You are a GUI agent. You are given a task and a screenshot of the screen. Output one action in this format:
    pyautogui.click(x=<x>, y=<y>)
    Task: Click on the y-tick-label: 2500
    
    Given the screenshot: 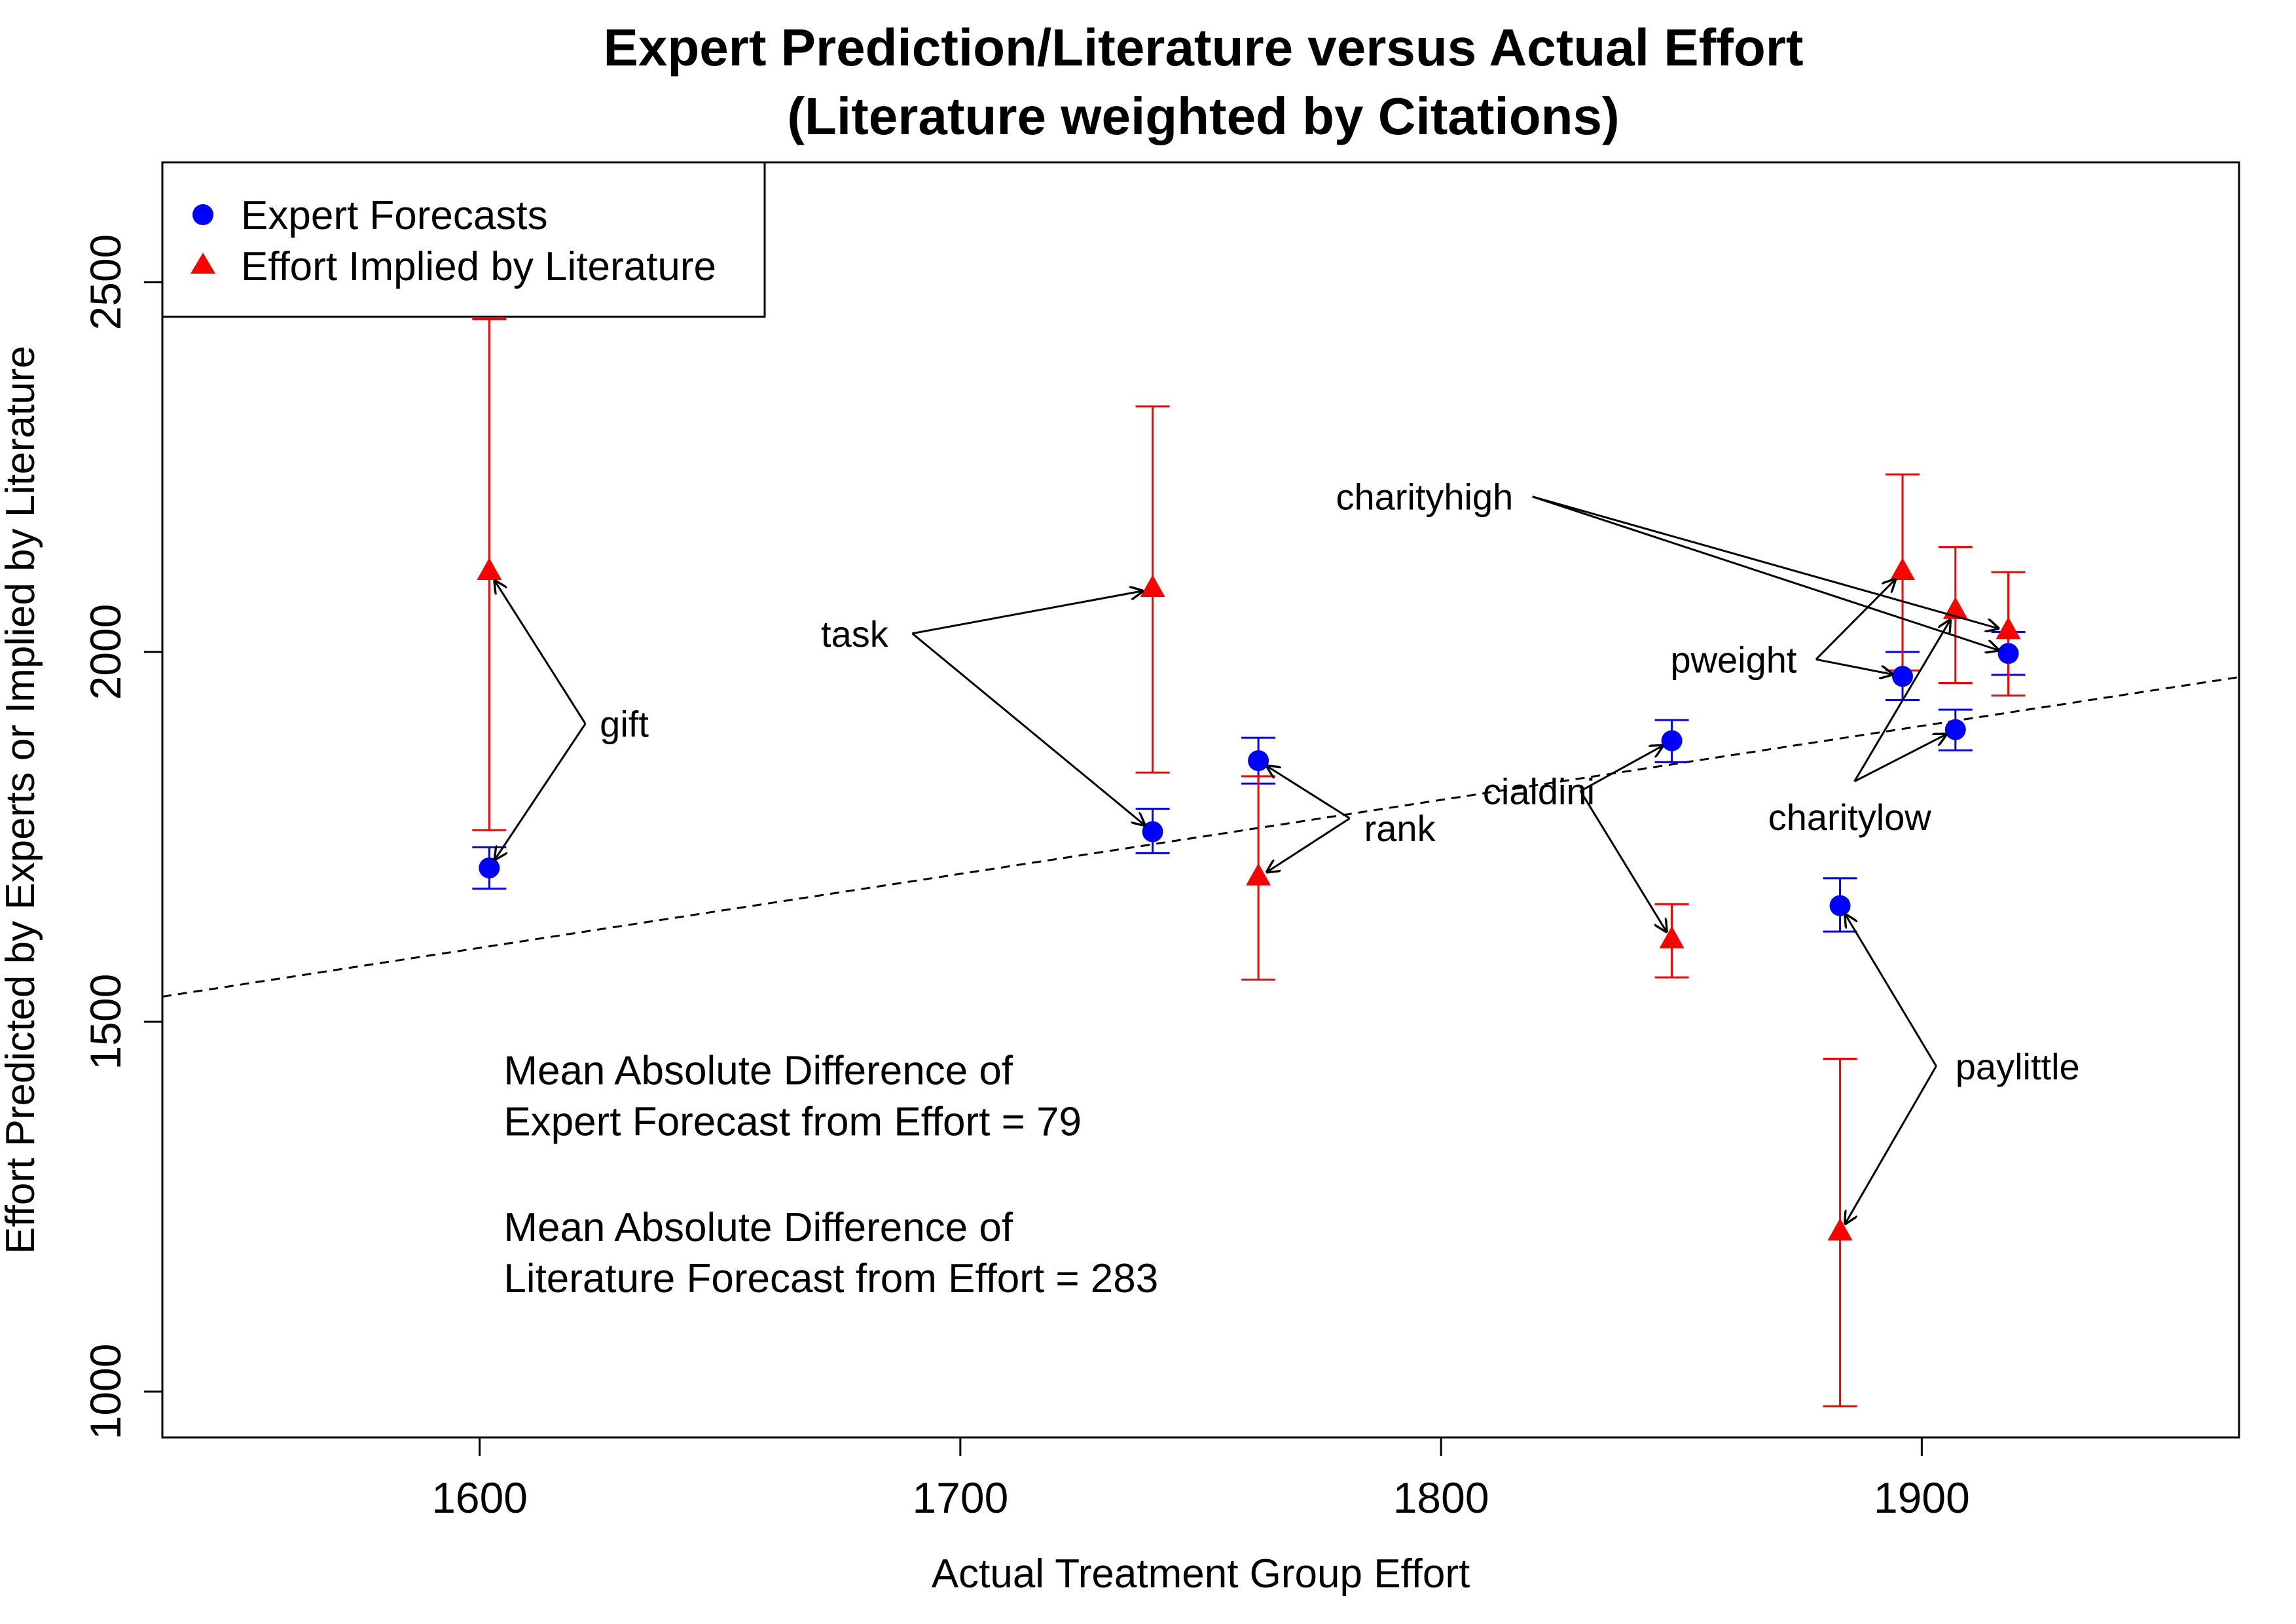 What is the action you would take?
    pyautogui.click(x=105, y=282)
    